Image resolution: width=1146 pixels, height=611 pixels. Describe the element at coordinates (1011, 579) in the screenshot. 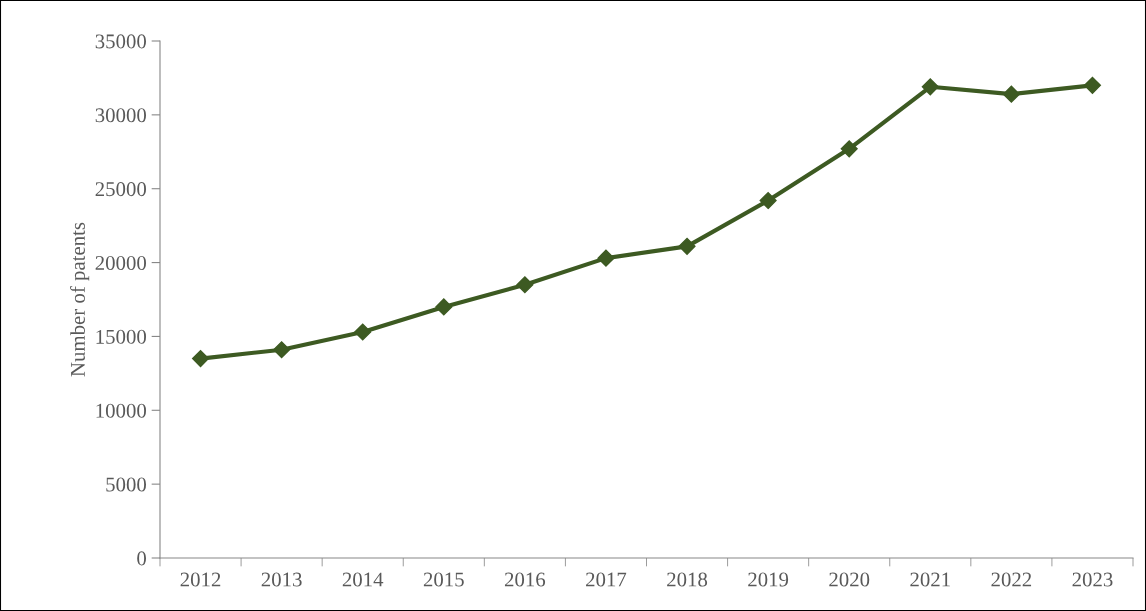

I see `x-tick-label: 2022` at that location.